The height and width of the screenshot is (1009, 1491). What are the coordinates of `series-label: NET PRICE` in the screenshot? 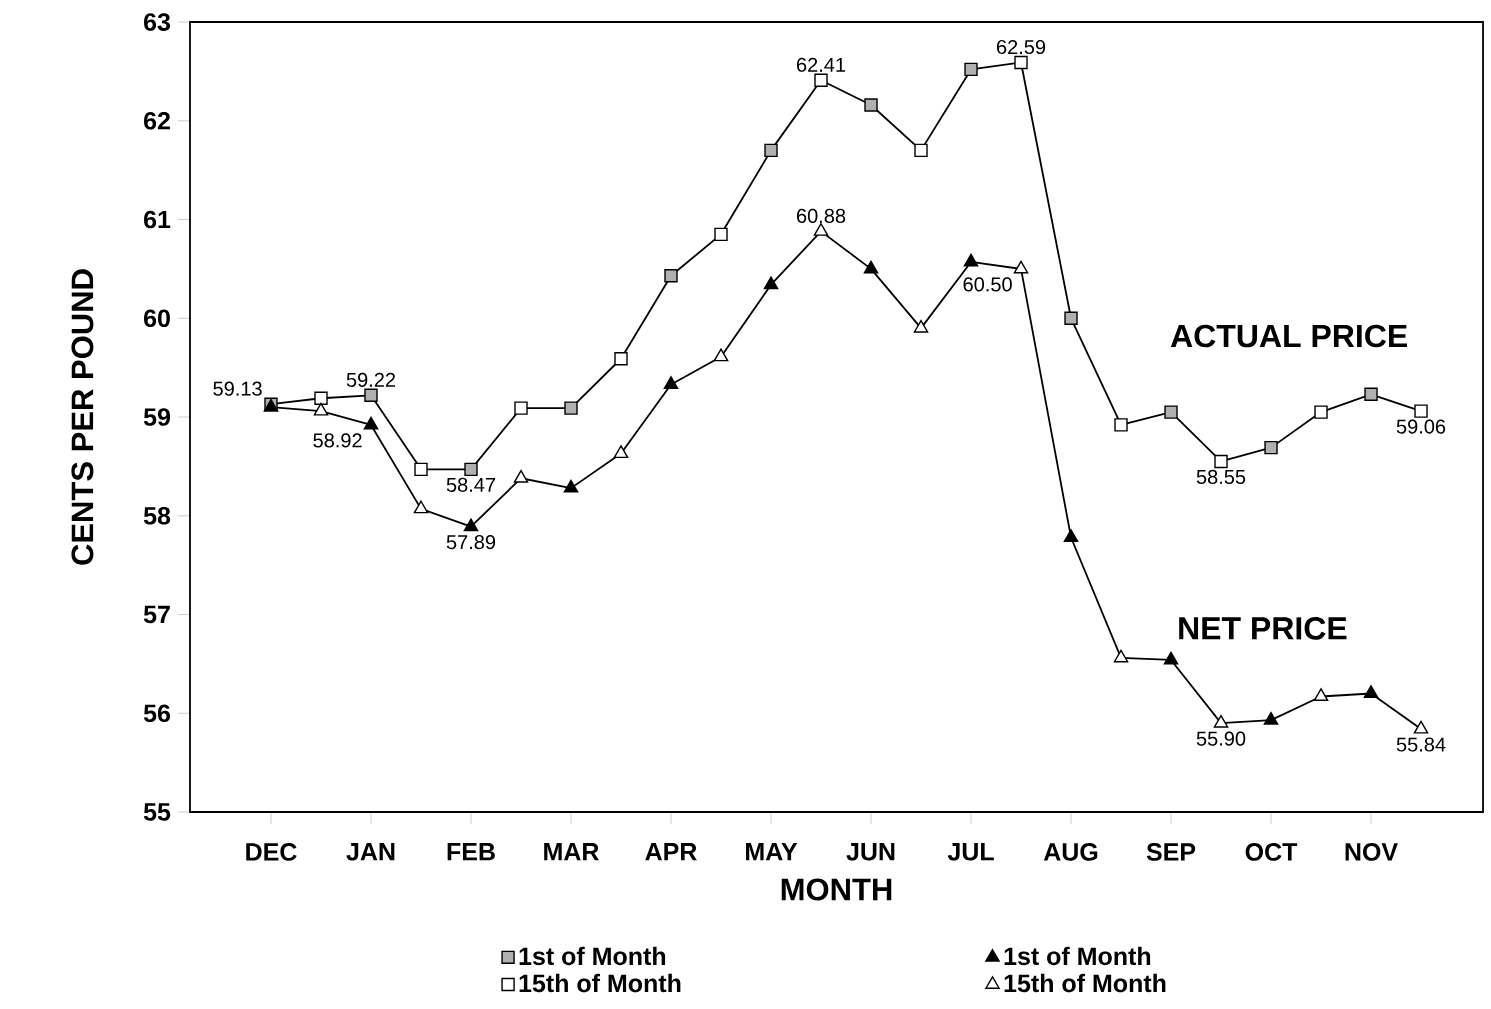 It's located at (1263, 628).